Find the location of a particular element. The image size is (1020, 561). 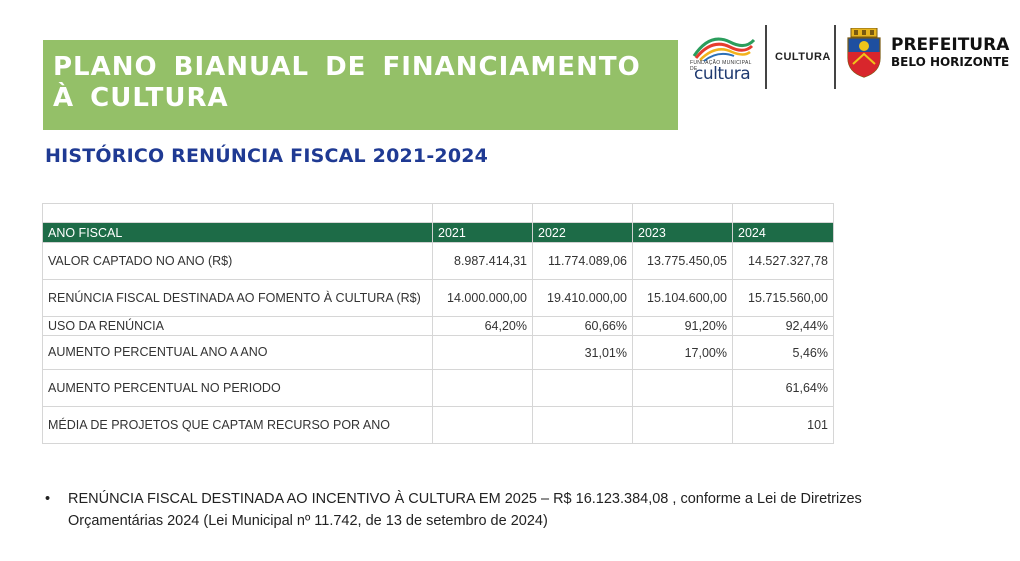

prefeitura-title: PREFEITURA is located at coordinates (950, 45).